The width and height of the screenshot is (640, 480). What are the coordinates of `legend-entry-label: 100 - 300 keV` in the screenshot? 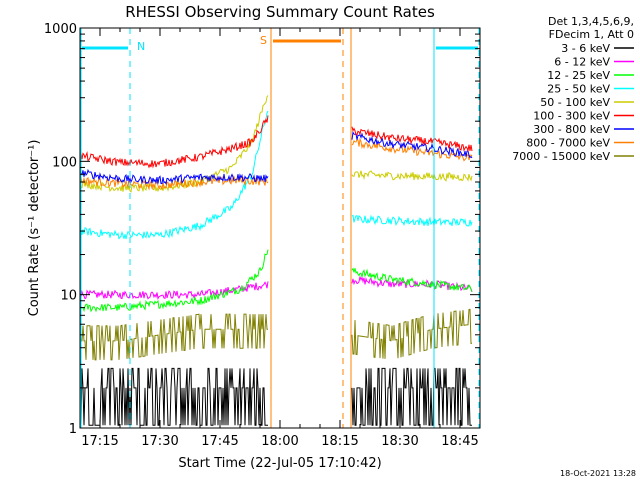 It's located at (571, 116).